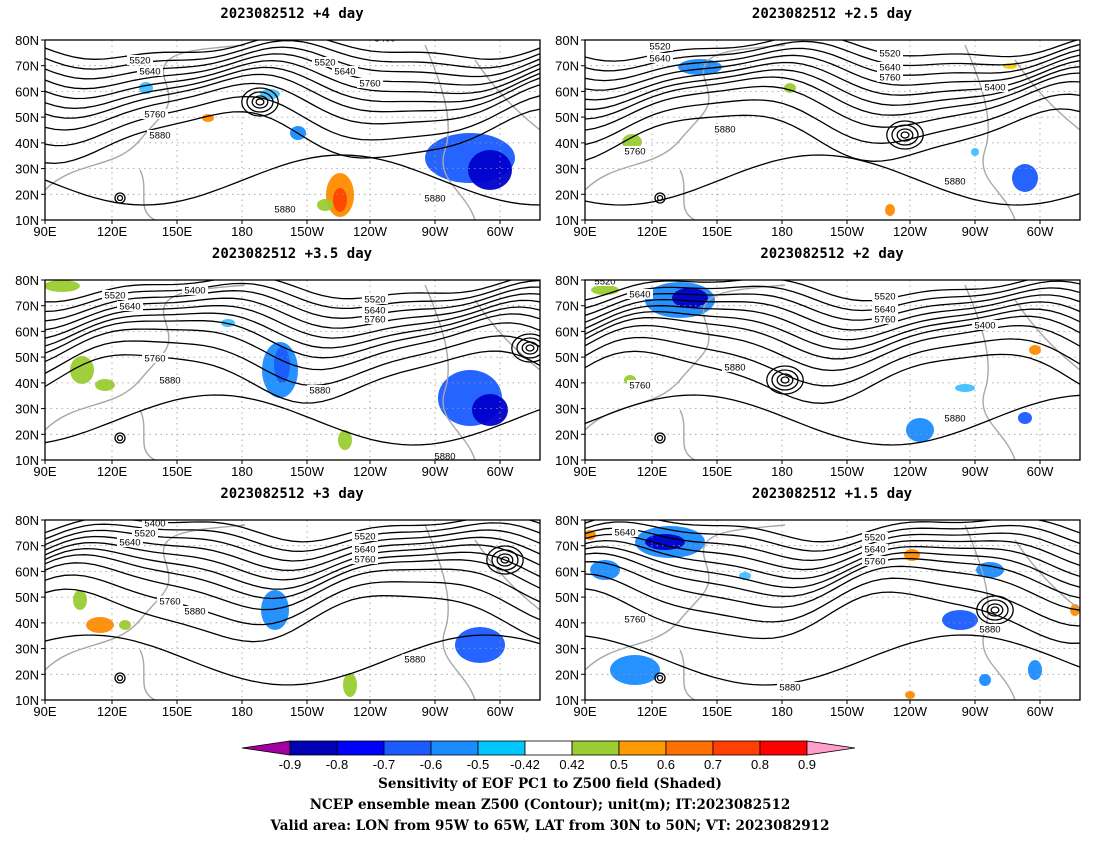 This screenshot has width=1100, height=850. What do you see at coordinates (567, 194) in the screenshot?
I see `lat-label: 20N` at bounding box center [567, 194].